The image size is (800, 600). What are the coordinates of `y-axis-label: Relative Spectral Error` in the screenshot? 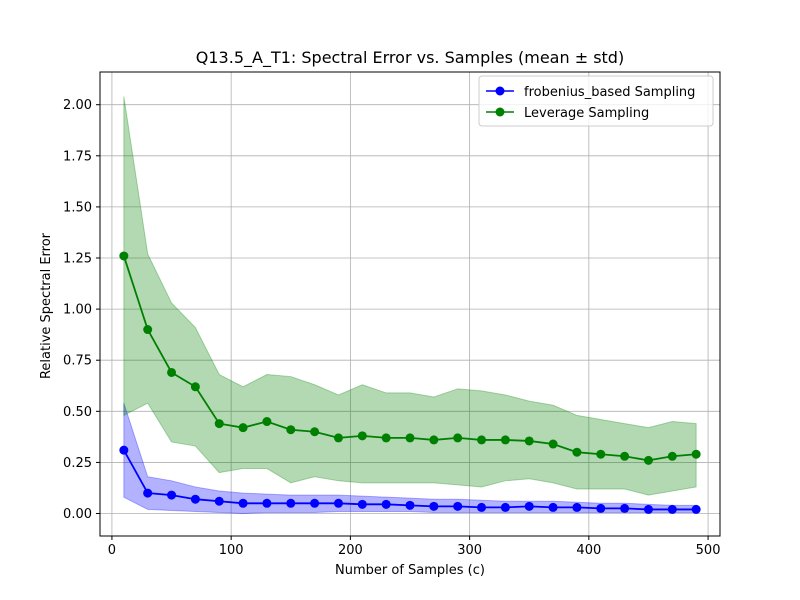 It's located at (46, 305).